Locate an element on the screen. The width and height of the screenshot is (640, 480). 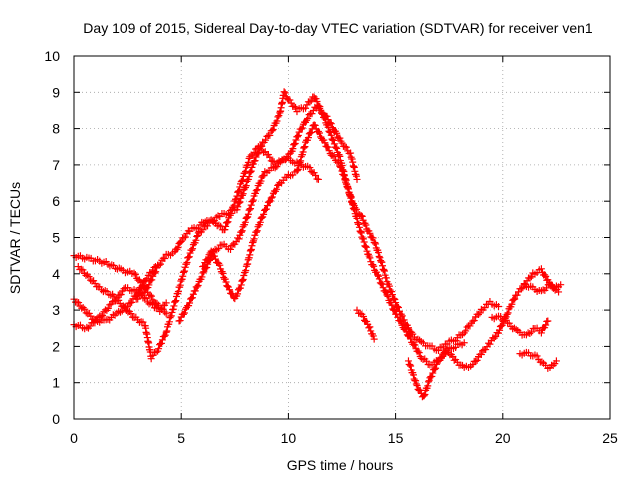
y-axis-title: SDTVAR / TECUs is located at coordinates (15, 238).